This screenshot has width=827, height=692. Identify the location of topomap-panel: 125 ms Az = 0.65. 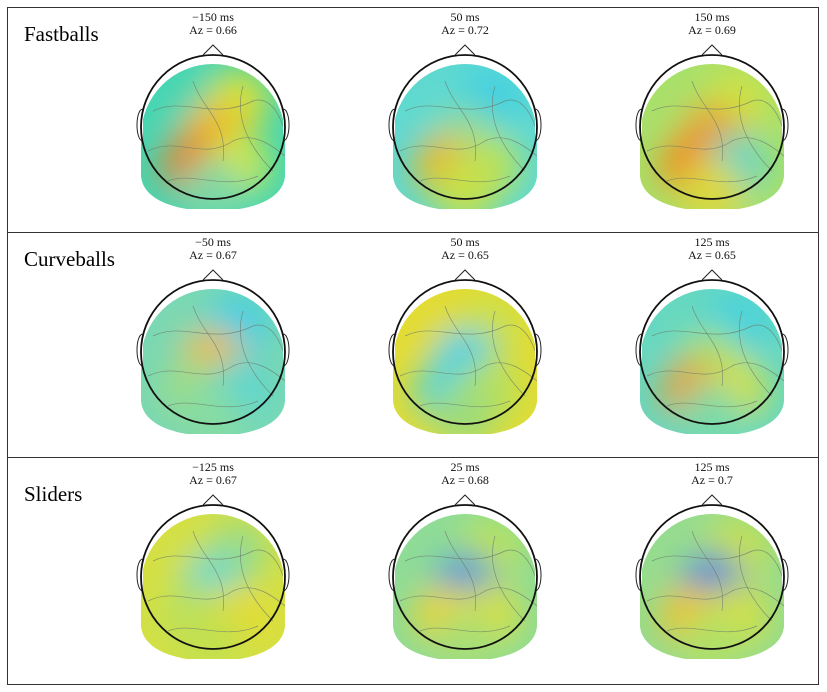
(712, 335).